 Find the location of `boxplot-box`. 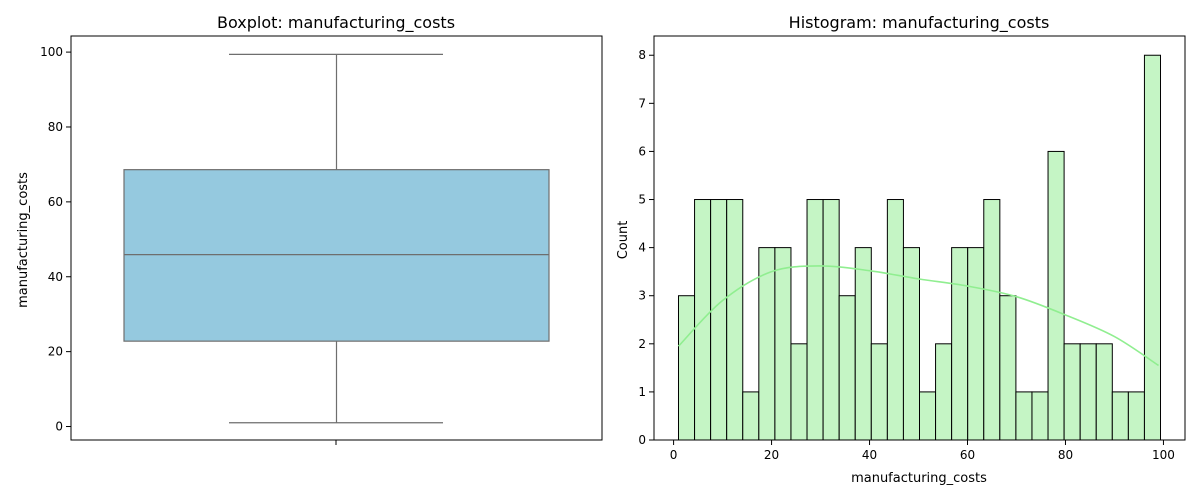

boxplot-box is located at coordinates (336, 255).